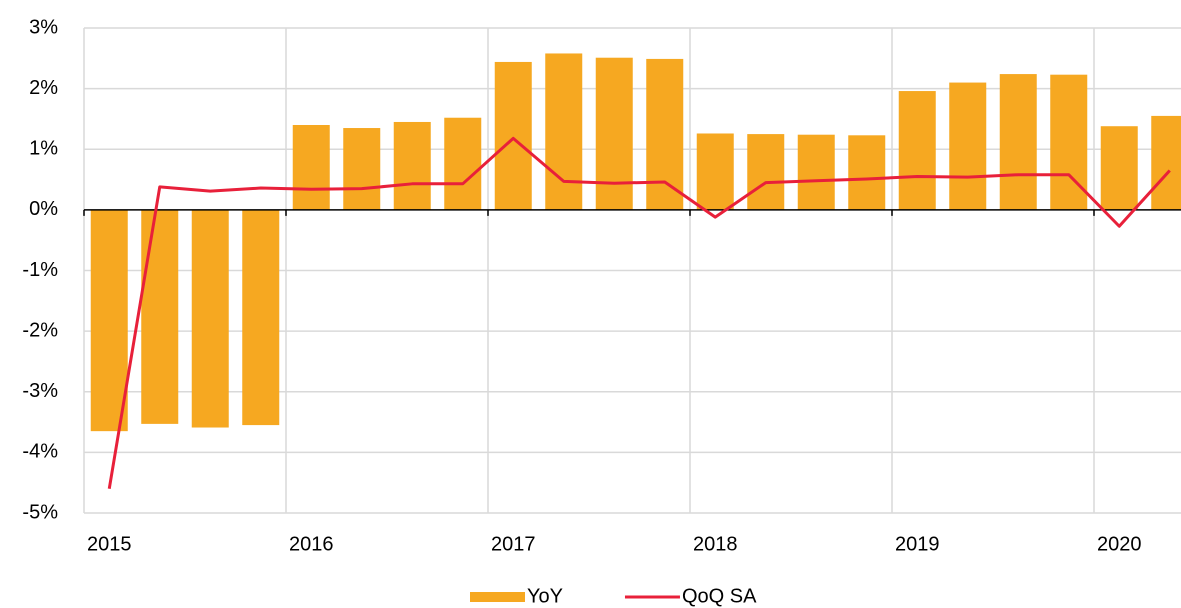  I want to click on legend-label: QoQ SA, so click(719, 596).